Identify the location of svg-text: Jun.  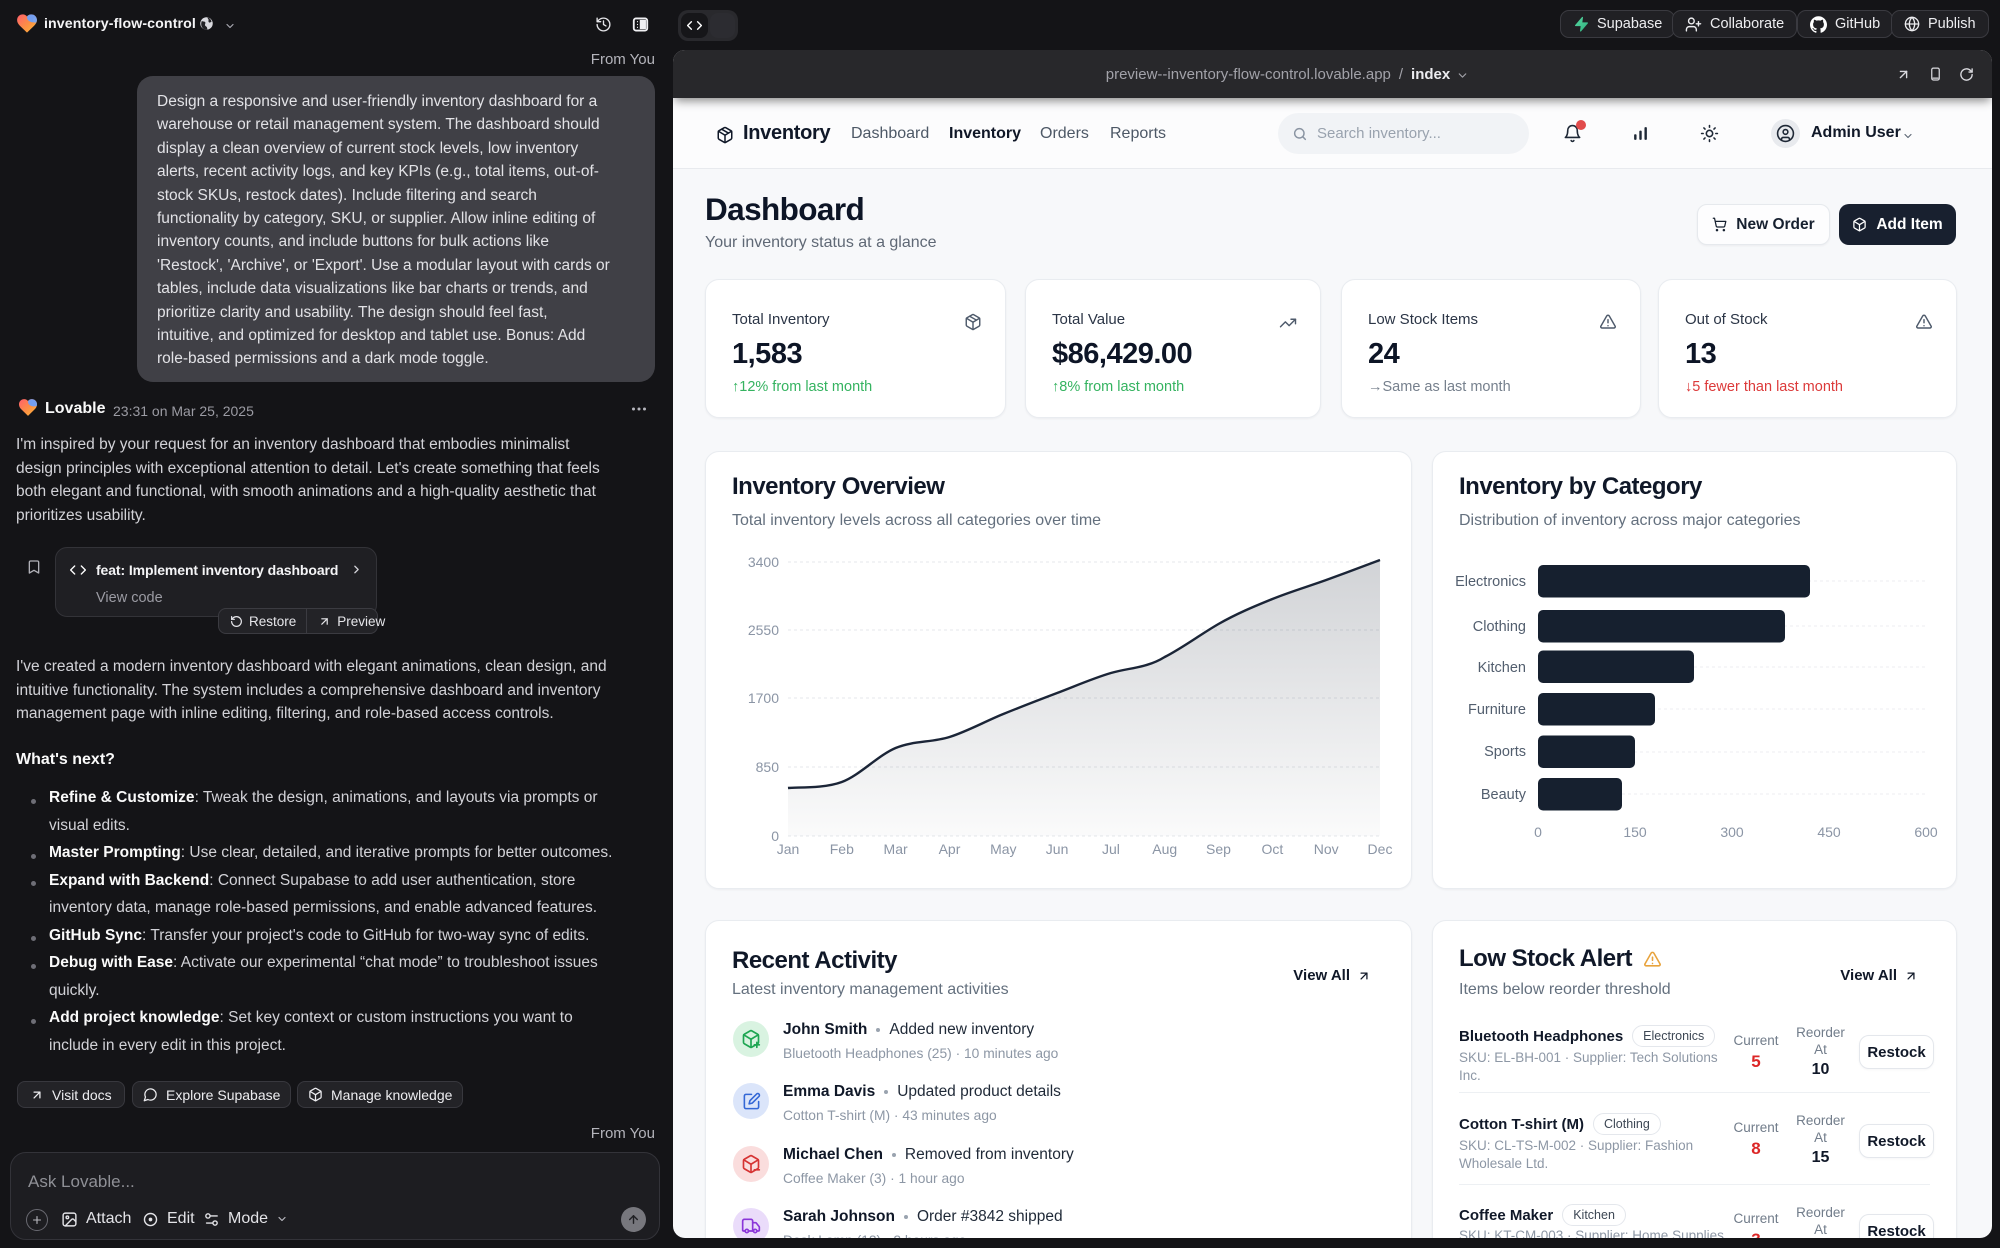
(1057, 849).